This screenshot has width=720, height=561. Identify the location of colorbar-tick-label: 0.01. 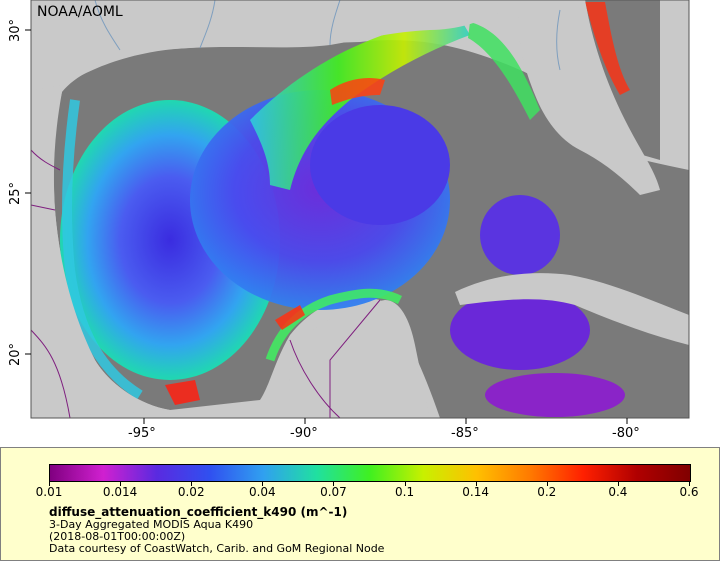
(49, 492).